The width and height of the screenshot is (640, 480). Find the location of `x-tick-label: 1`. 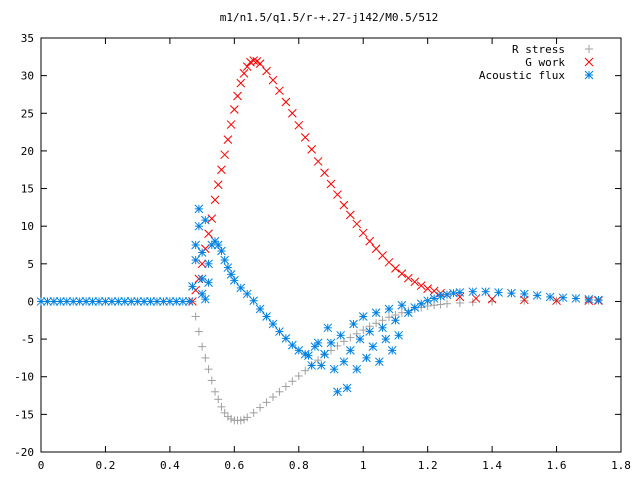

x-tick-label: 1 is located at coordinates (363, 465).